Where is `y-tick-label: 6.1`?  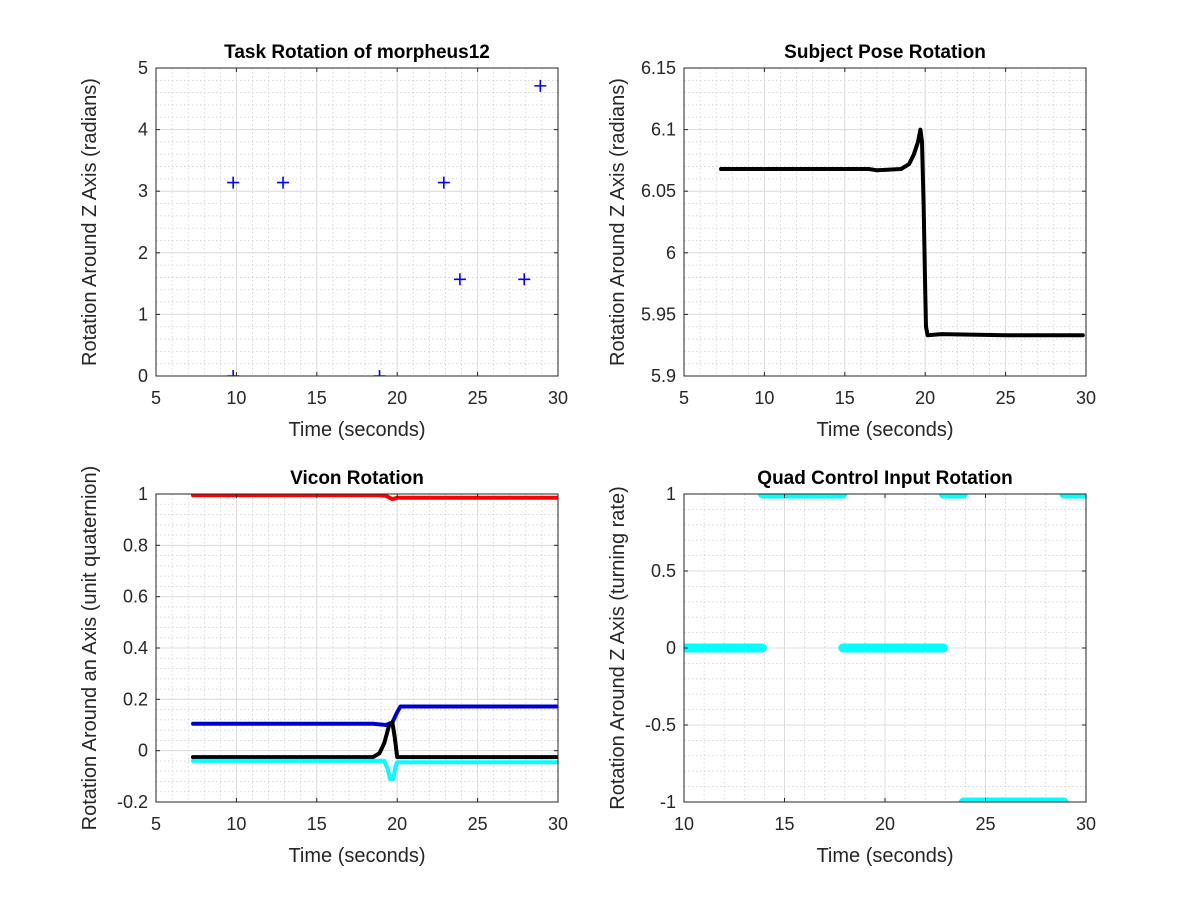
y-tick-label: 6.1 is located at coordinates (663, 130).